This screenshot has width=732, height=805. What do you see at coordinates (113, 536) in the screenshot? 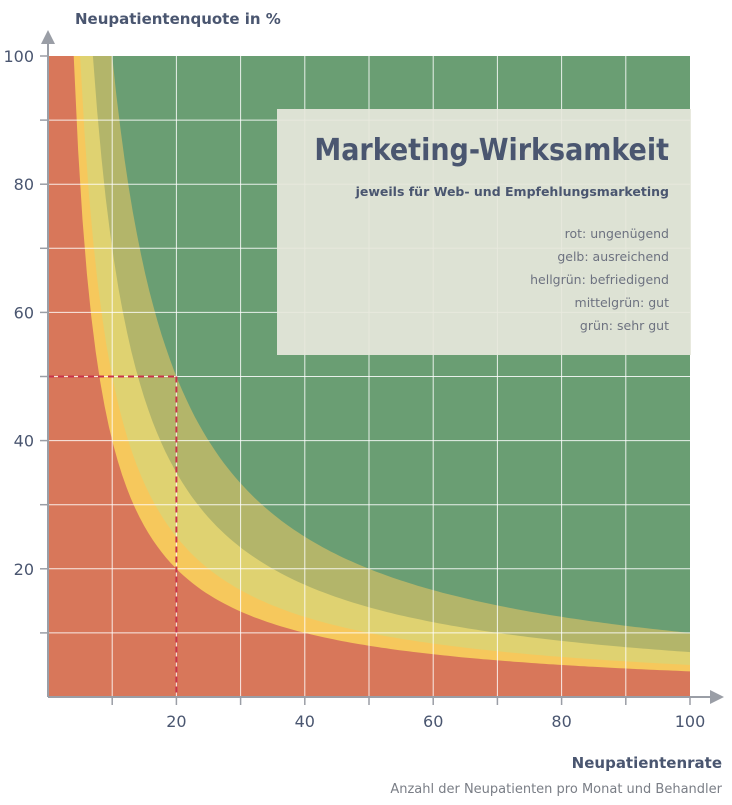
I see `reference-lines` at bounding box center [113, 536].